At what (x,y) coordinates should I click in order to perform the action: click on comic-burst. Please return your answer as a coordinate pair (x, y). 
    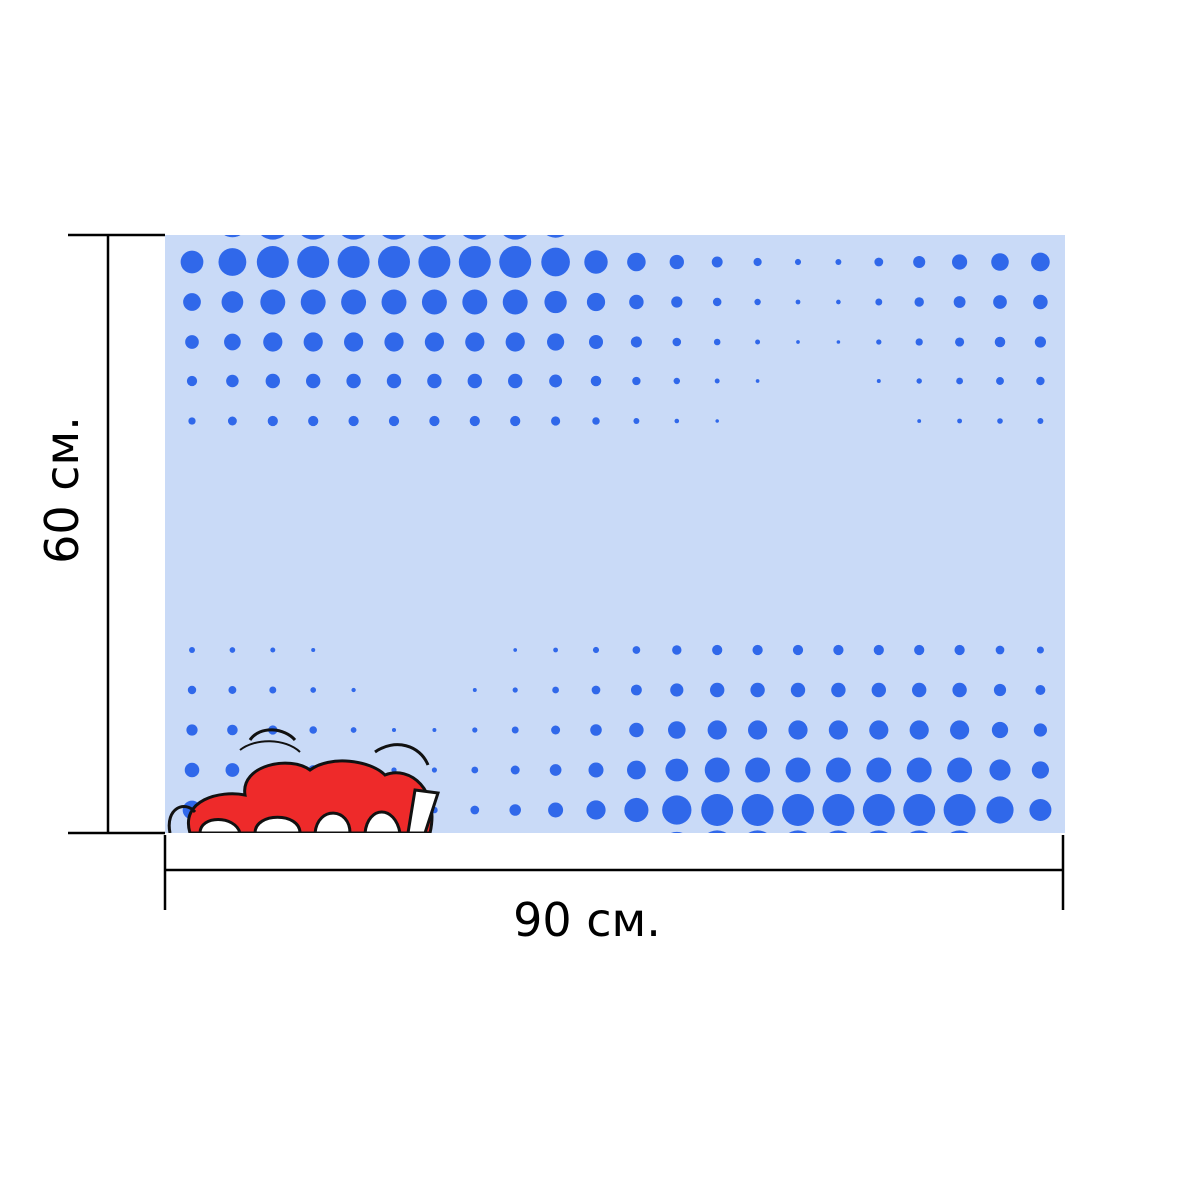
    Looking at the image, I should click on (303, 780).